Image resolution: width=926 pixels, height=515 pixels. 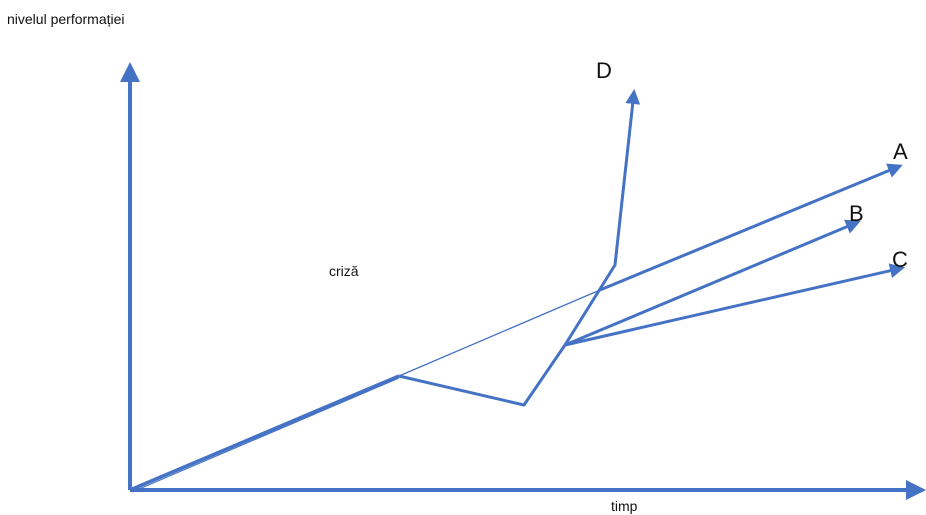 What do you see at coordinates (604, 70) in the screenshot?
I see `scenario-label-d: D` at bounding box center [604, 70].